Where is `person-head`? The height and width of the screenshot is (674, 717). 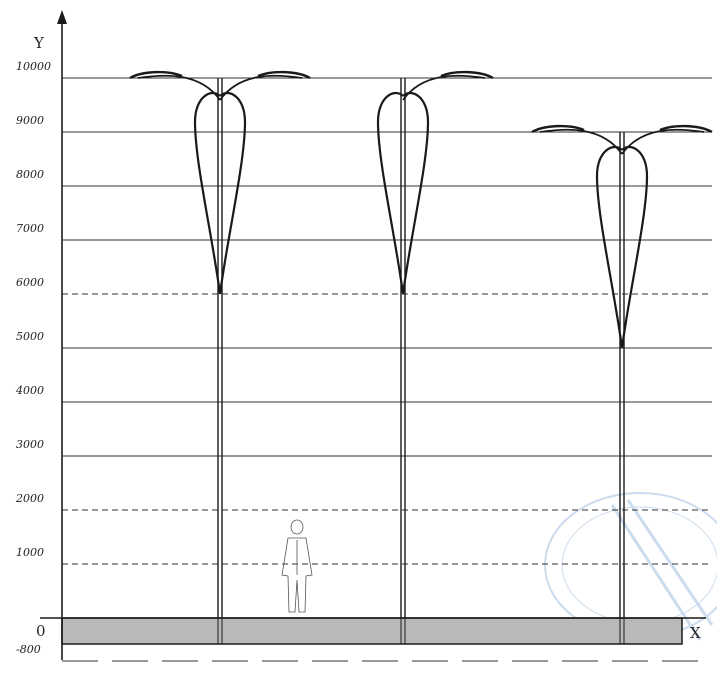 person-head is located at coordinates (297, 527).